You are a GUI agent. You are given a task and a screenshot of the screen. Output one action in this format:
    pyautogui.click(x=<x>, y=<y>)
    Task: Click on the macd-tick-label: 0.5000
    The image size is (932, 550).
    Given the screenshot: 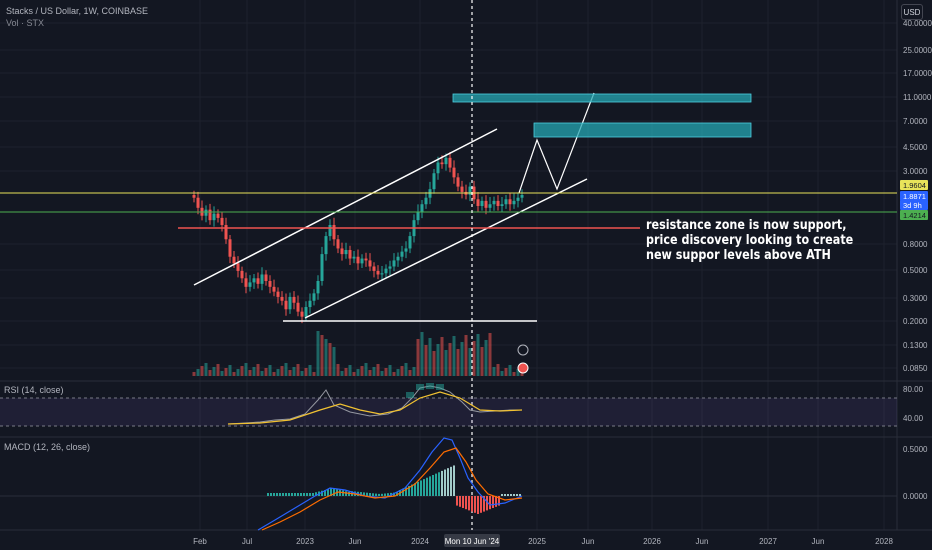 What is the action you would take?
    pyautogui.click(x=915, y=449)
    